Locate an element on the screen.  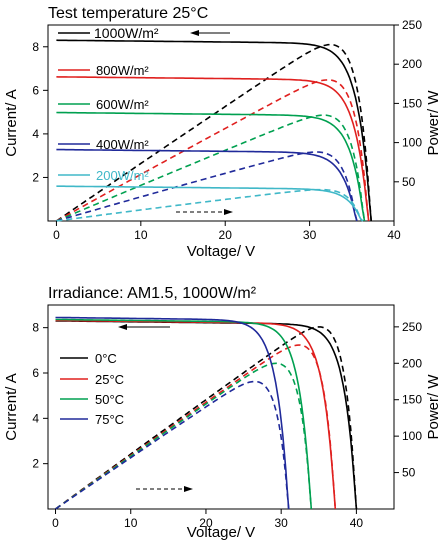
legend-label: 800W/m² is located at coordinates (122, 70).